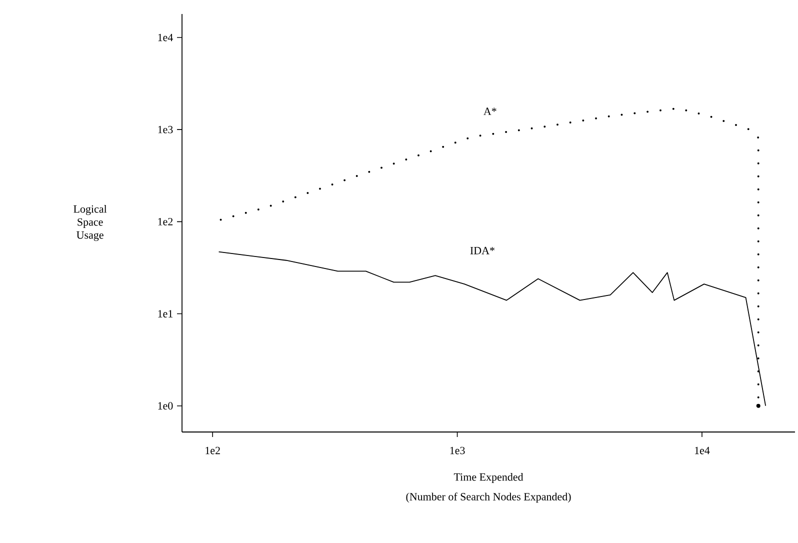 The width and height of the screenshot is (798, 543). I want to click on y-tick-label: 1e1, so click(165, 314).